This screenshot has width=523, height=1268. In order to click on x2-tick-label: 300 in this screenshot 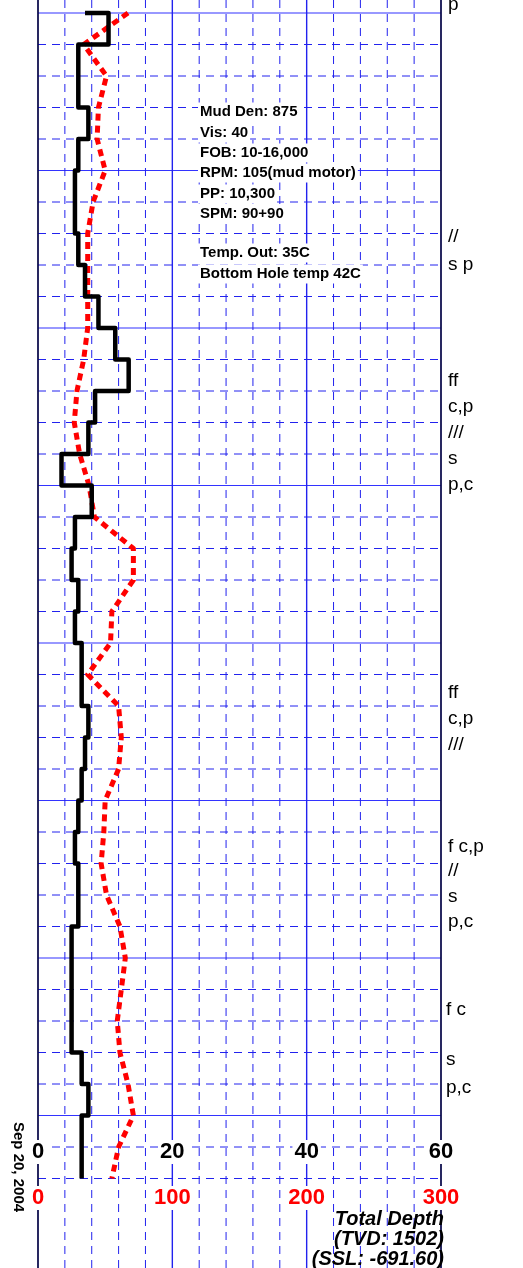, I will do `click(441, 1197)`.